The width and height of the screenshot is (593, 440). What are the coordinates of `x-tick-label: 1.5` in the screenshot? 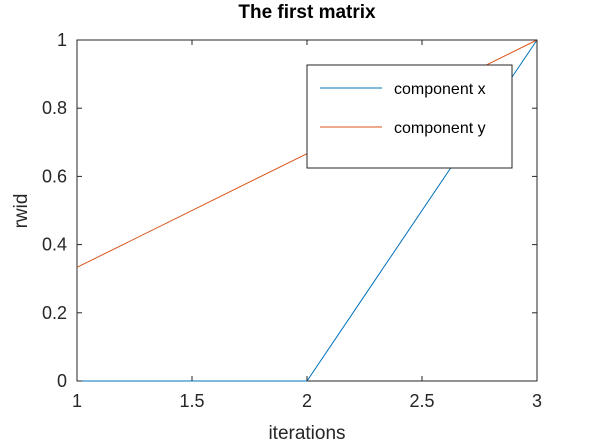 It's located at (191, 401).